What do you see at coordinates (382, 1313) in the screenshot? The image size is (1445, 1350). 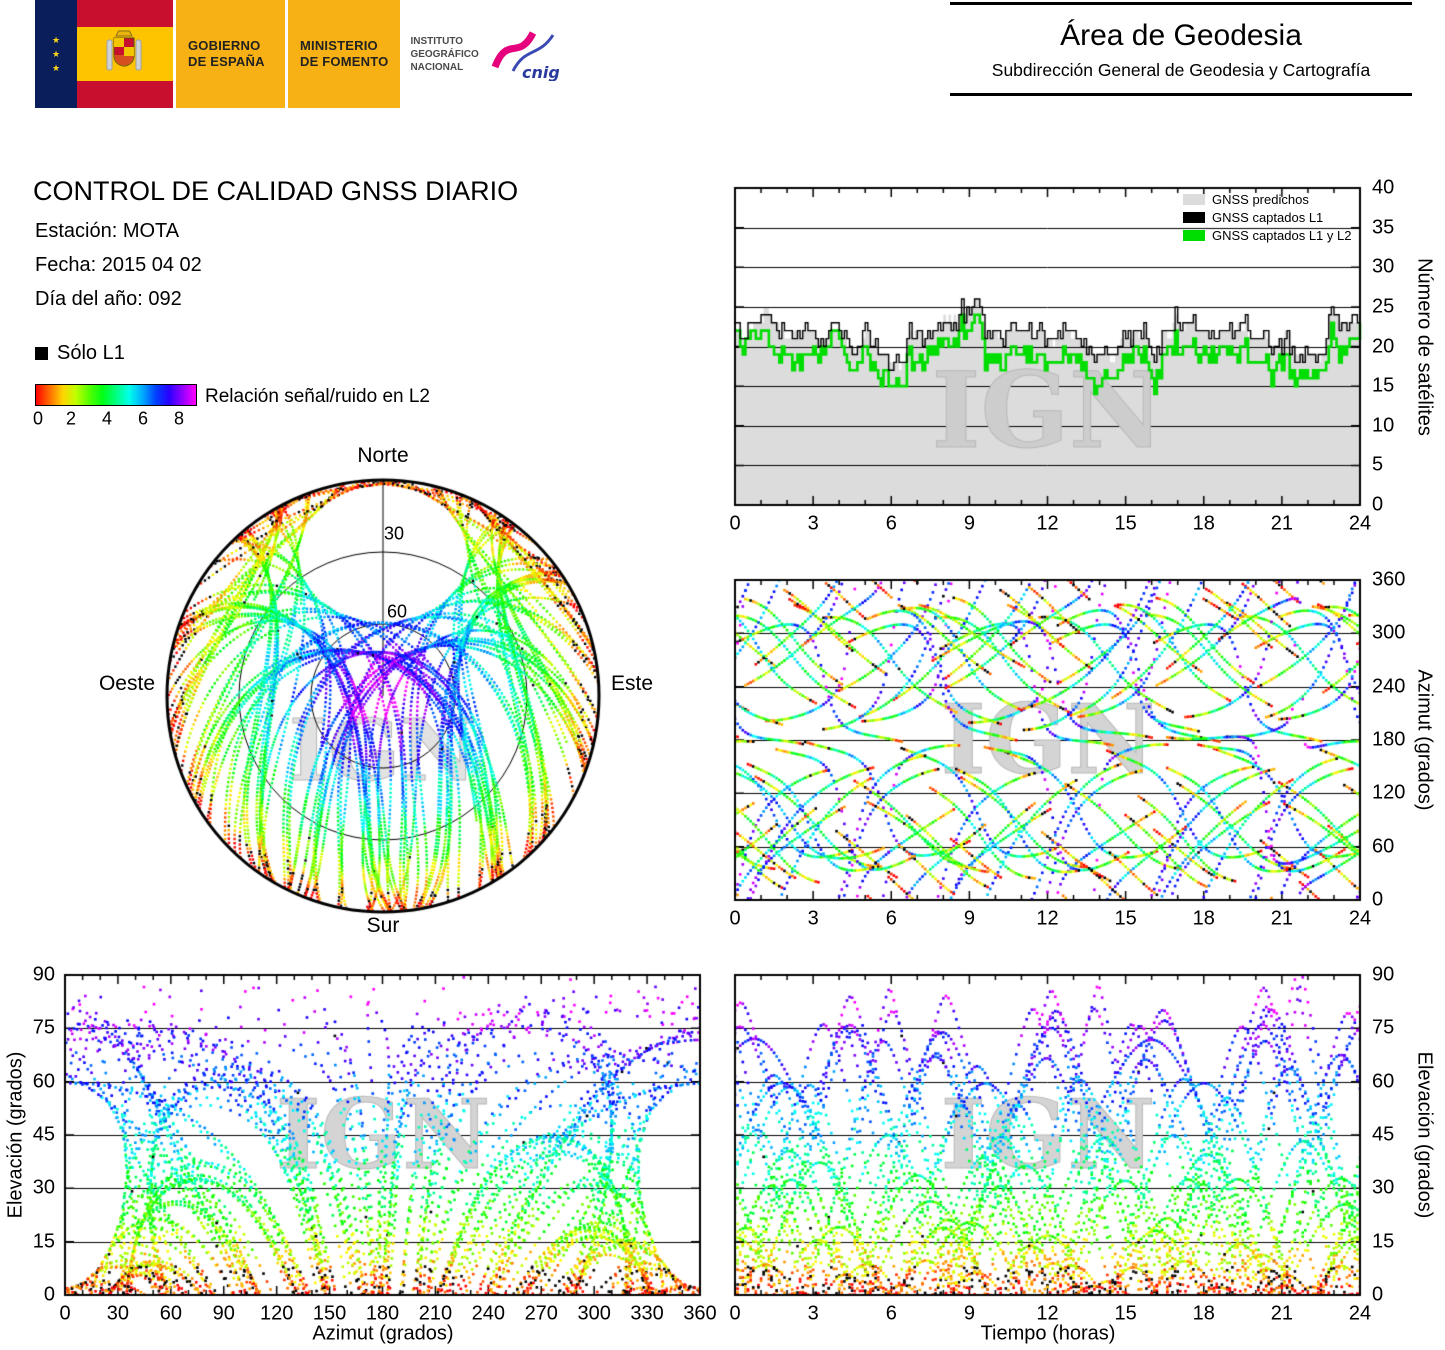 I see `x-tick-label: 180` at bounding box center [382, 1313].